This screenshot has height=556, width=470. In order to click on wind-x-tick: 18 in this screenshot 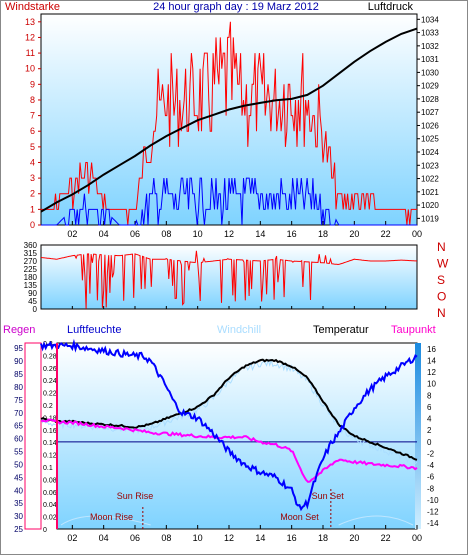, I will do `click(323, 234)`.